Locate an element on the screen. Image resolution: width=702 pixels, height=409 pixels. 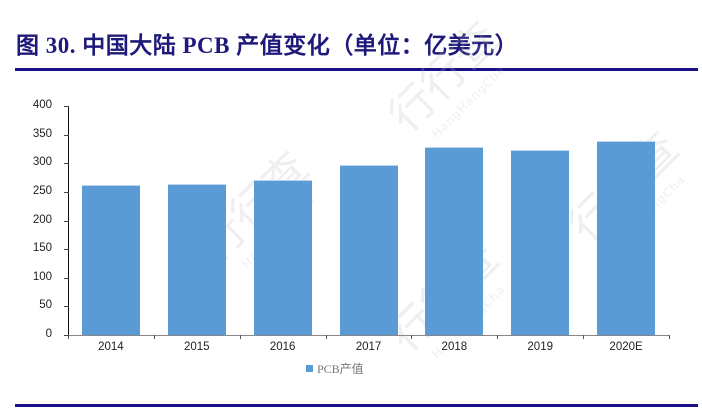
x-tick-label: 2019 is located at coordinates (540, 347).